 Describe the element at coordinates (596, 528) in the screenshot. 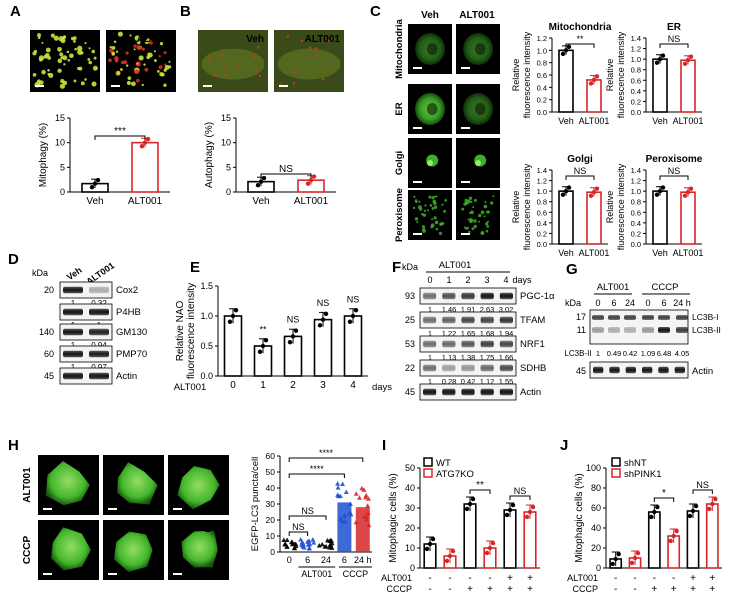

I see `y-tick-label: 40` at that location.